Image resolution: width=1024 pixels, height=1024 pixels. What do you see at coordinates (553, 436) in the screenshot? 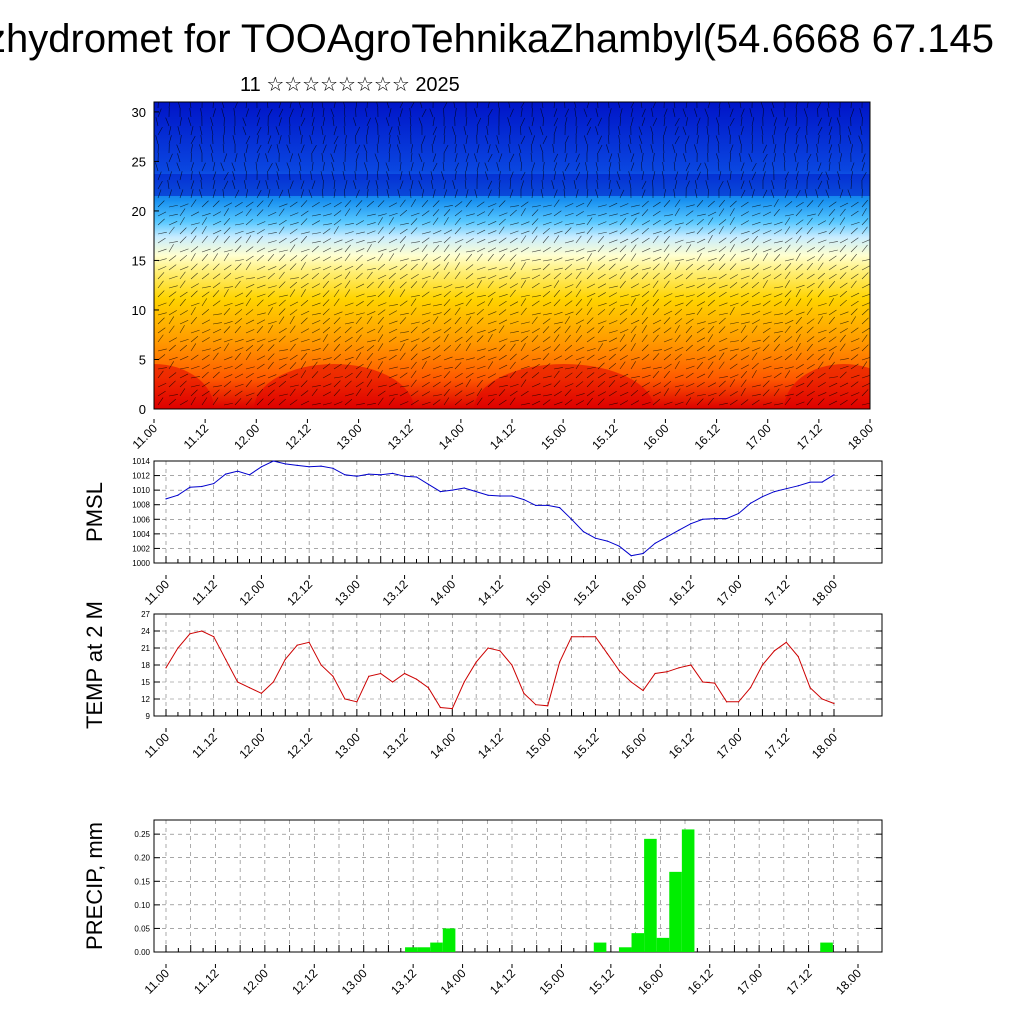
I see `heatmap-xtick-label: 15.00` at bounding box center [553, 436].